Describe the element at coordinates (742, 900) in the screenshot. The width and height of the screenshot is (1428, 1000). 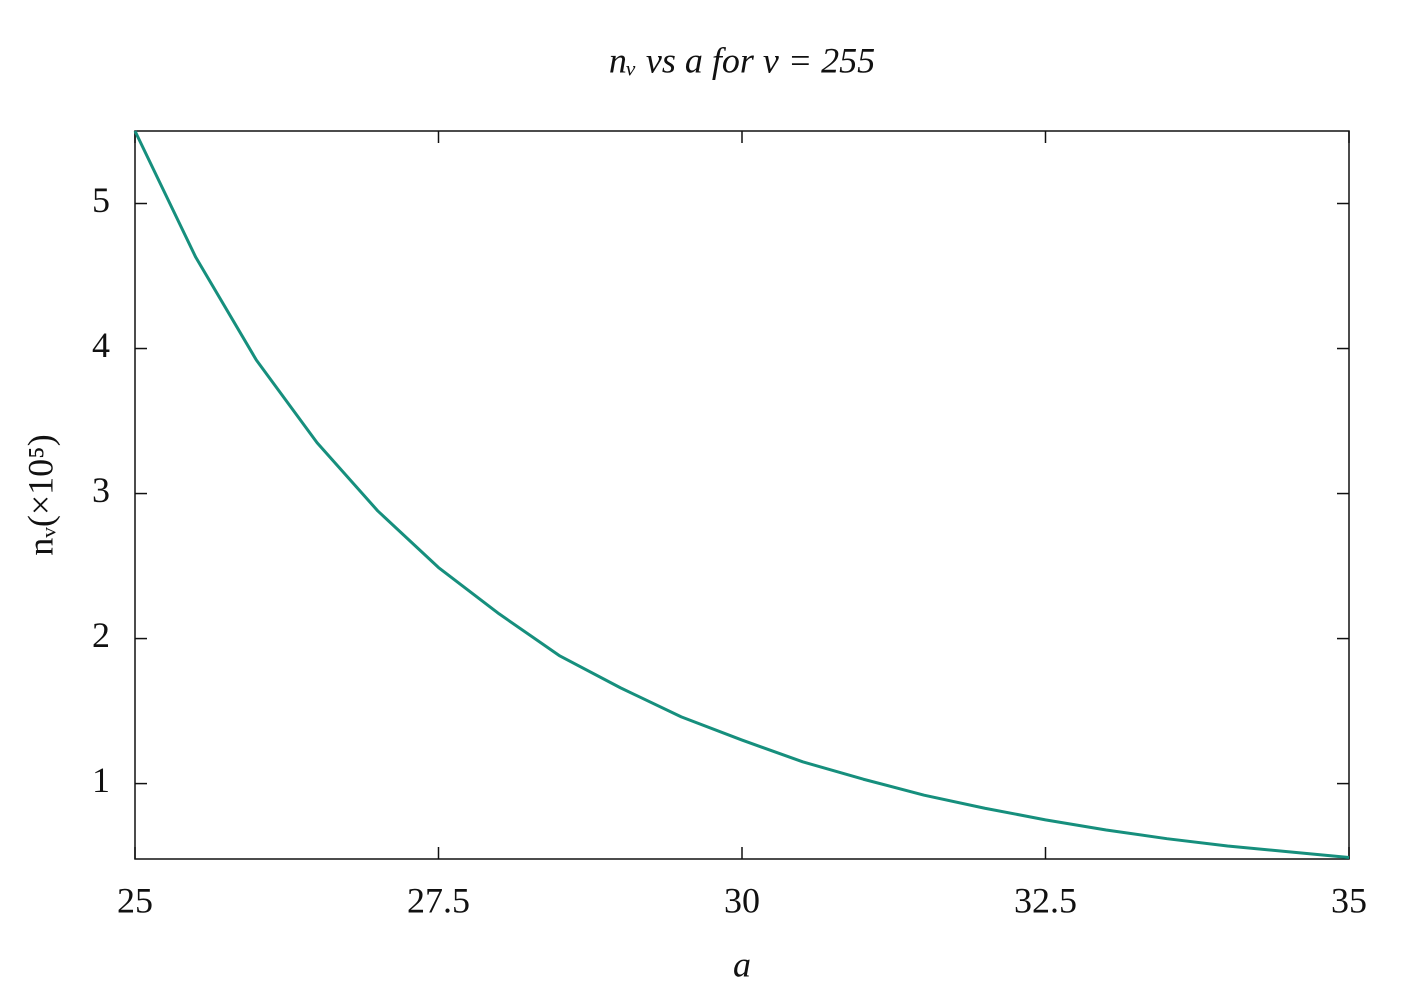
I see `x-tick-label: 30` at that location.